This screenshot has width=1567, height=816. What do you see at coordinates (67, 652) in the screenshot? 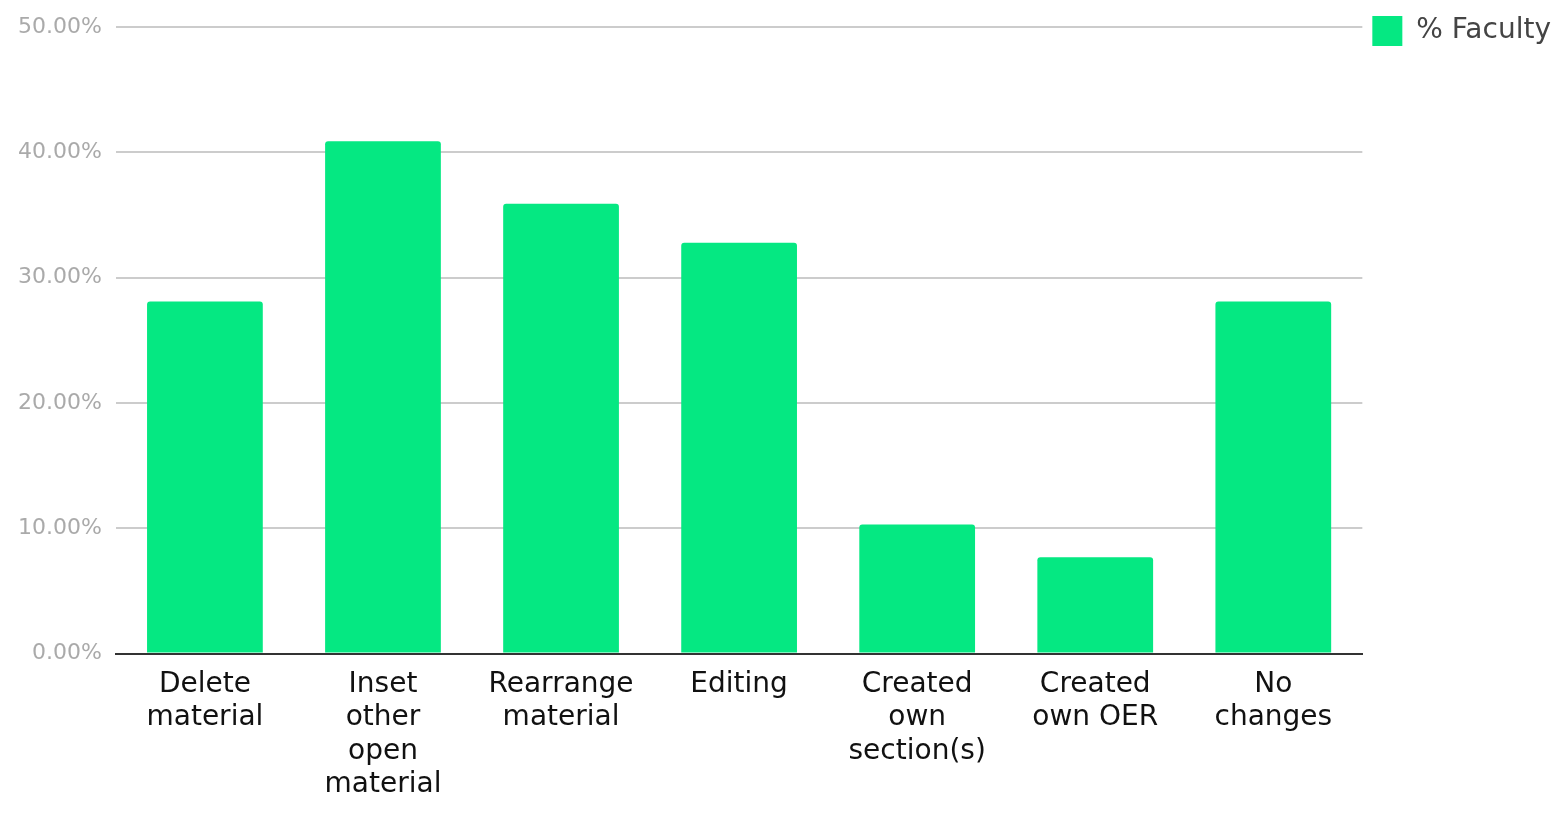
I see `y-tick-label: 0.00%` at bounding box center [67, 652].